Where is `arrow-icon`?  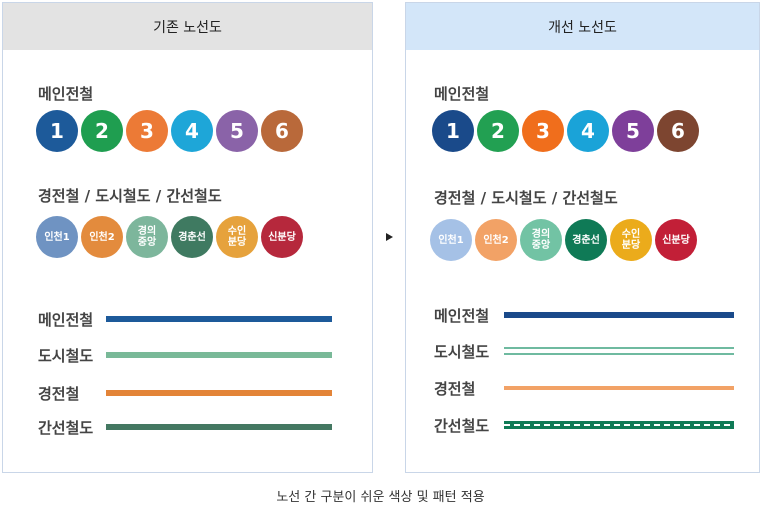
arrow-icon is located at coordinates (389, 237).